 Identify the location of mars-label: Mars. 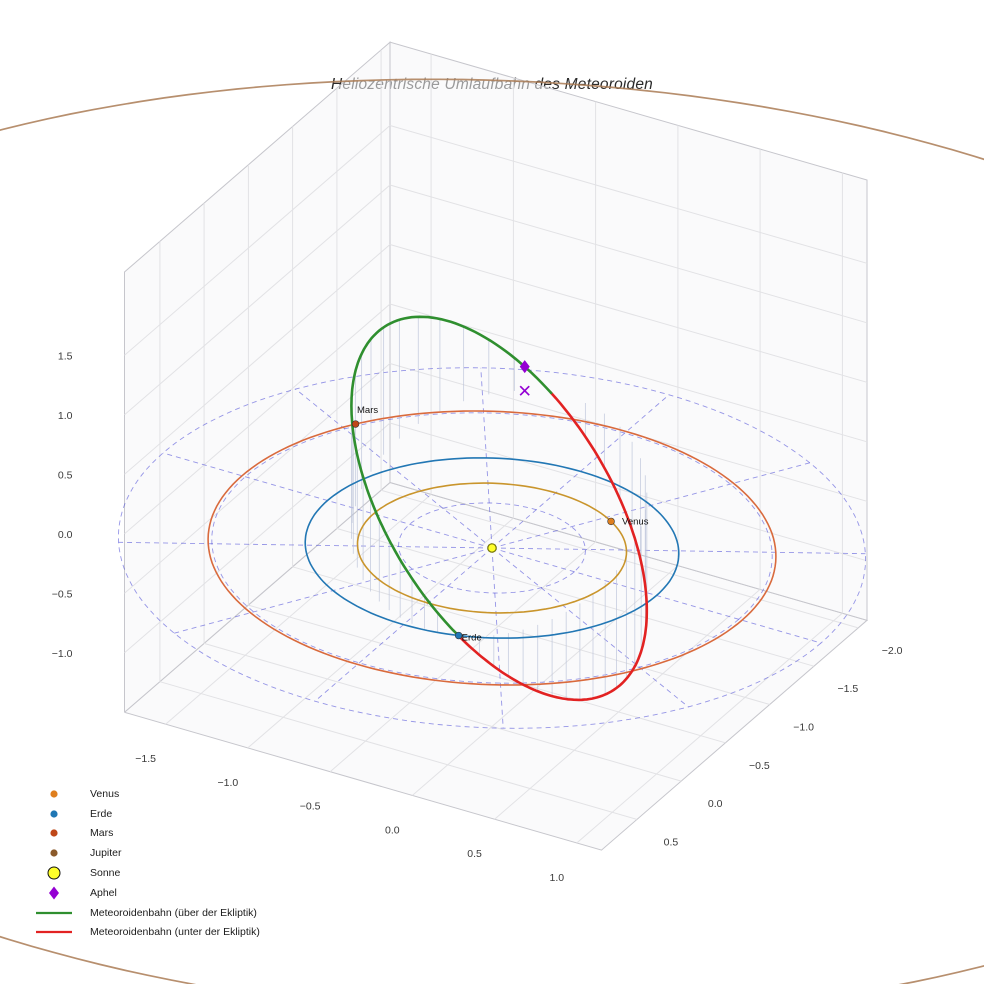
(367, 410).